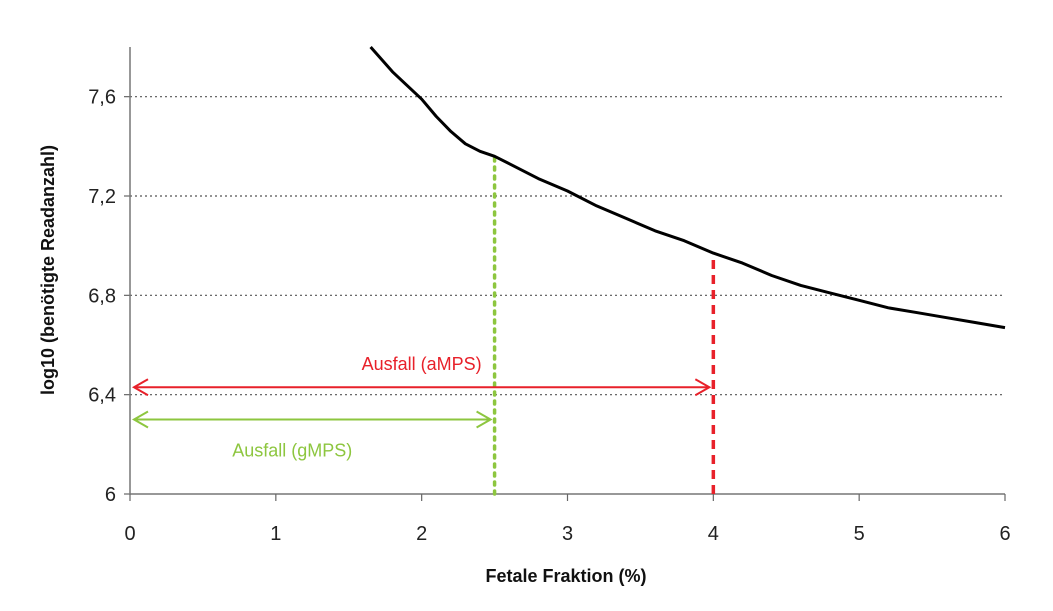  What do you see at coordinates (275, 534) in the screenshot?
I see `x-tick-label: 1` at bounding box center [275, 534].